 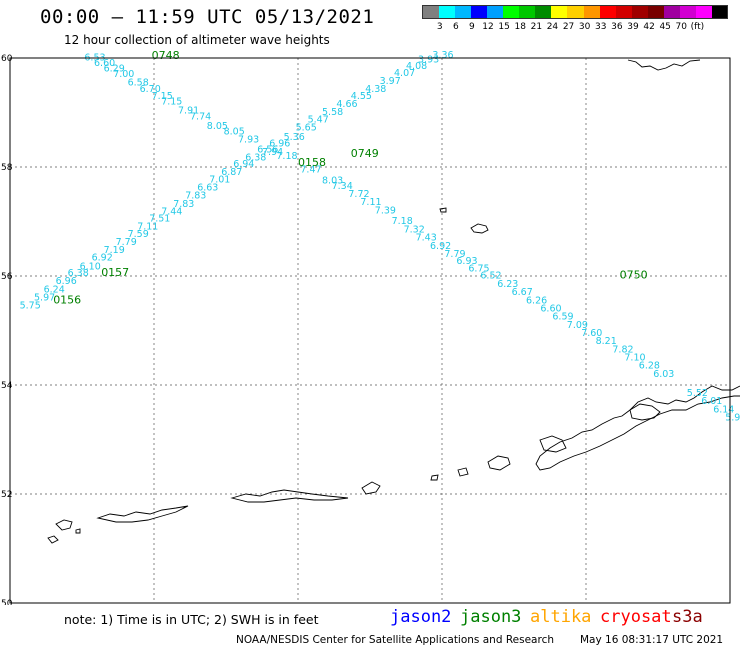 What do you see at coordinates (414, 229) in the screenshot?
I see `swh-value: 7.32` at bounding box center [414, 229].